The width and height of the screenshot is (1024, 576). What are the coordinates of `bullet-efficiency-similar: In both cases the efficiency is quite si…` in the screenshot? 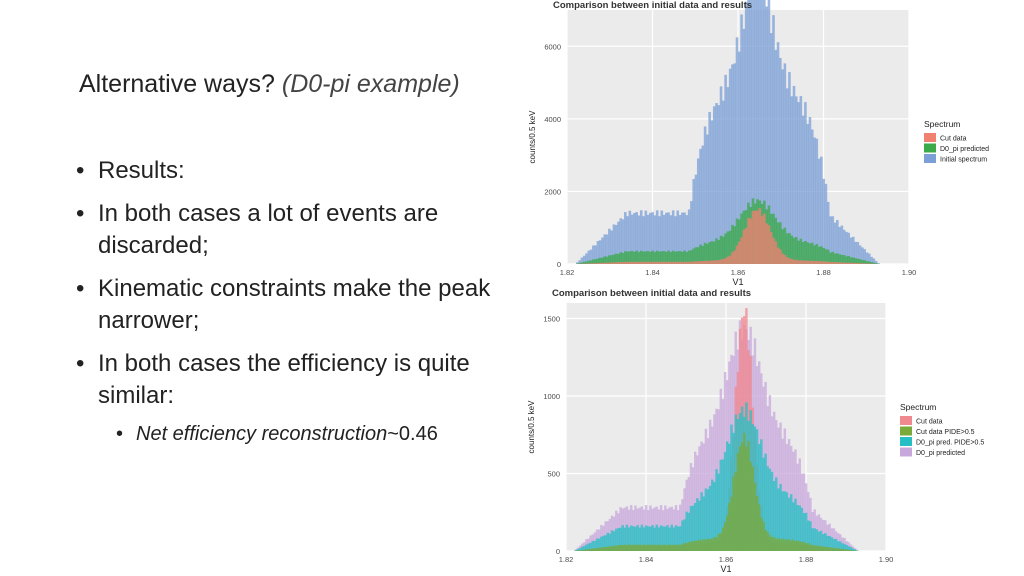 It's located at (286, 380).